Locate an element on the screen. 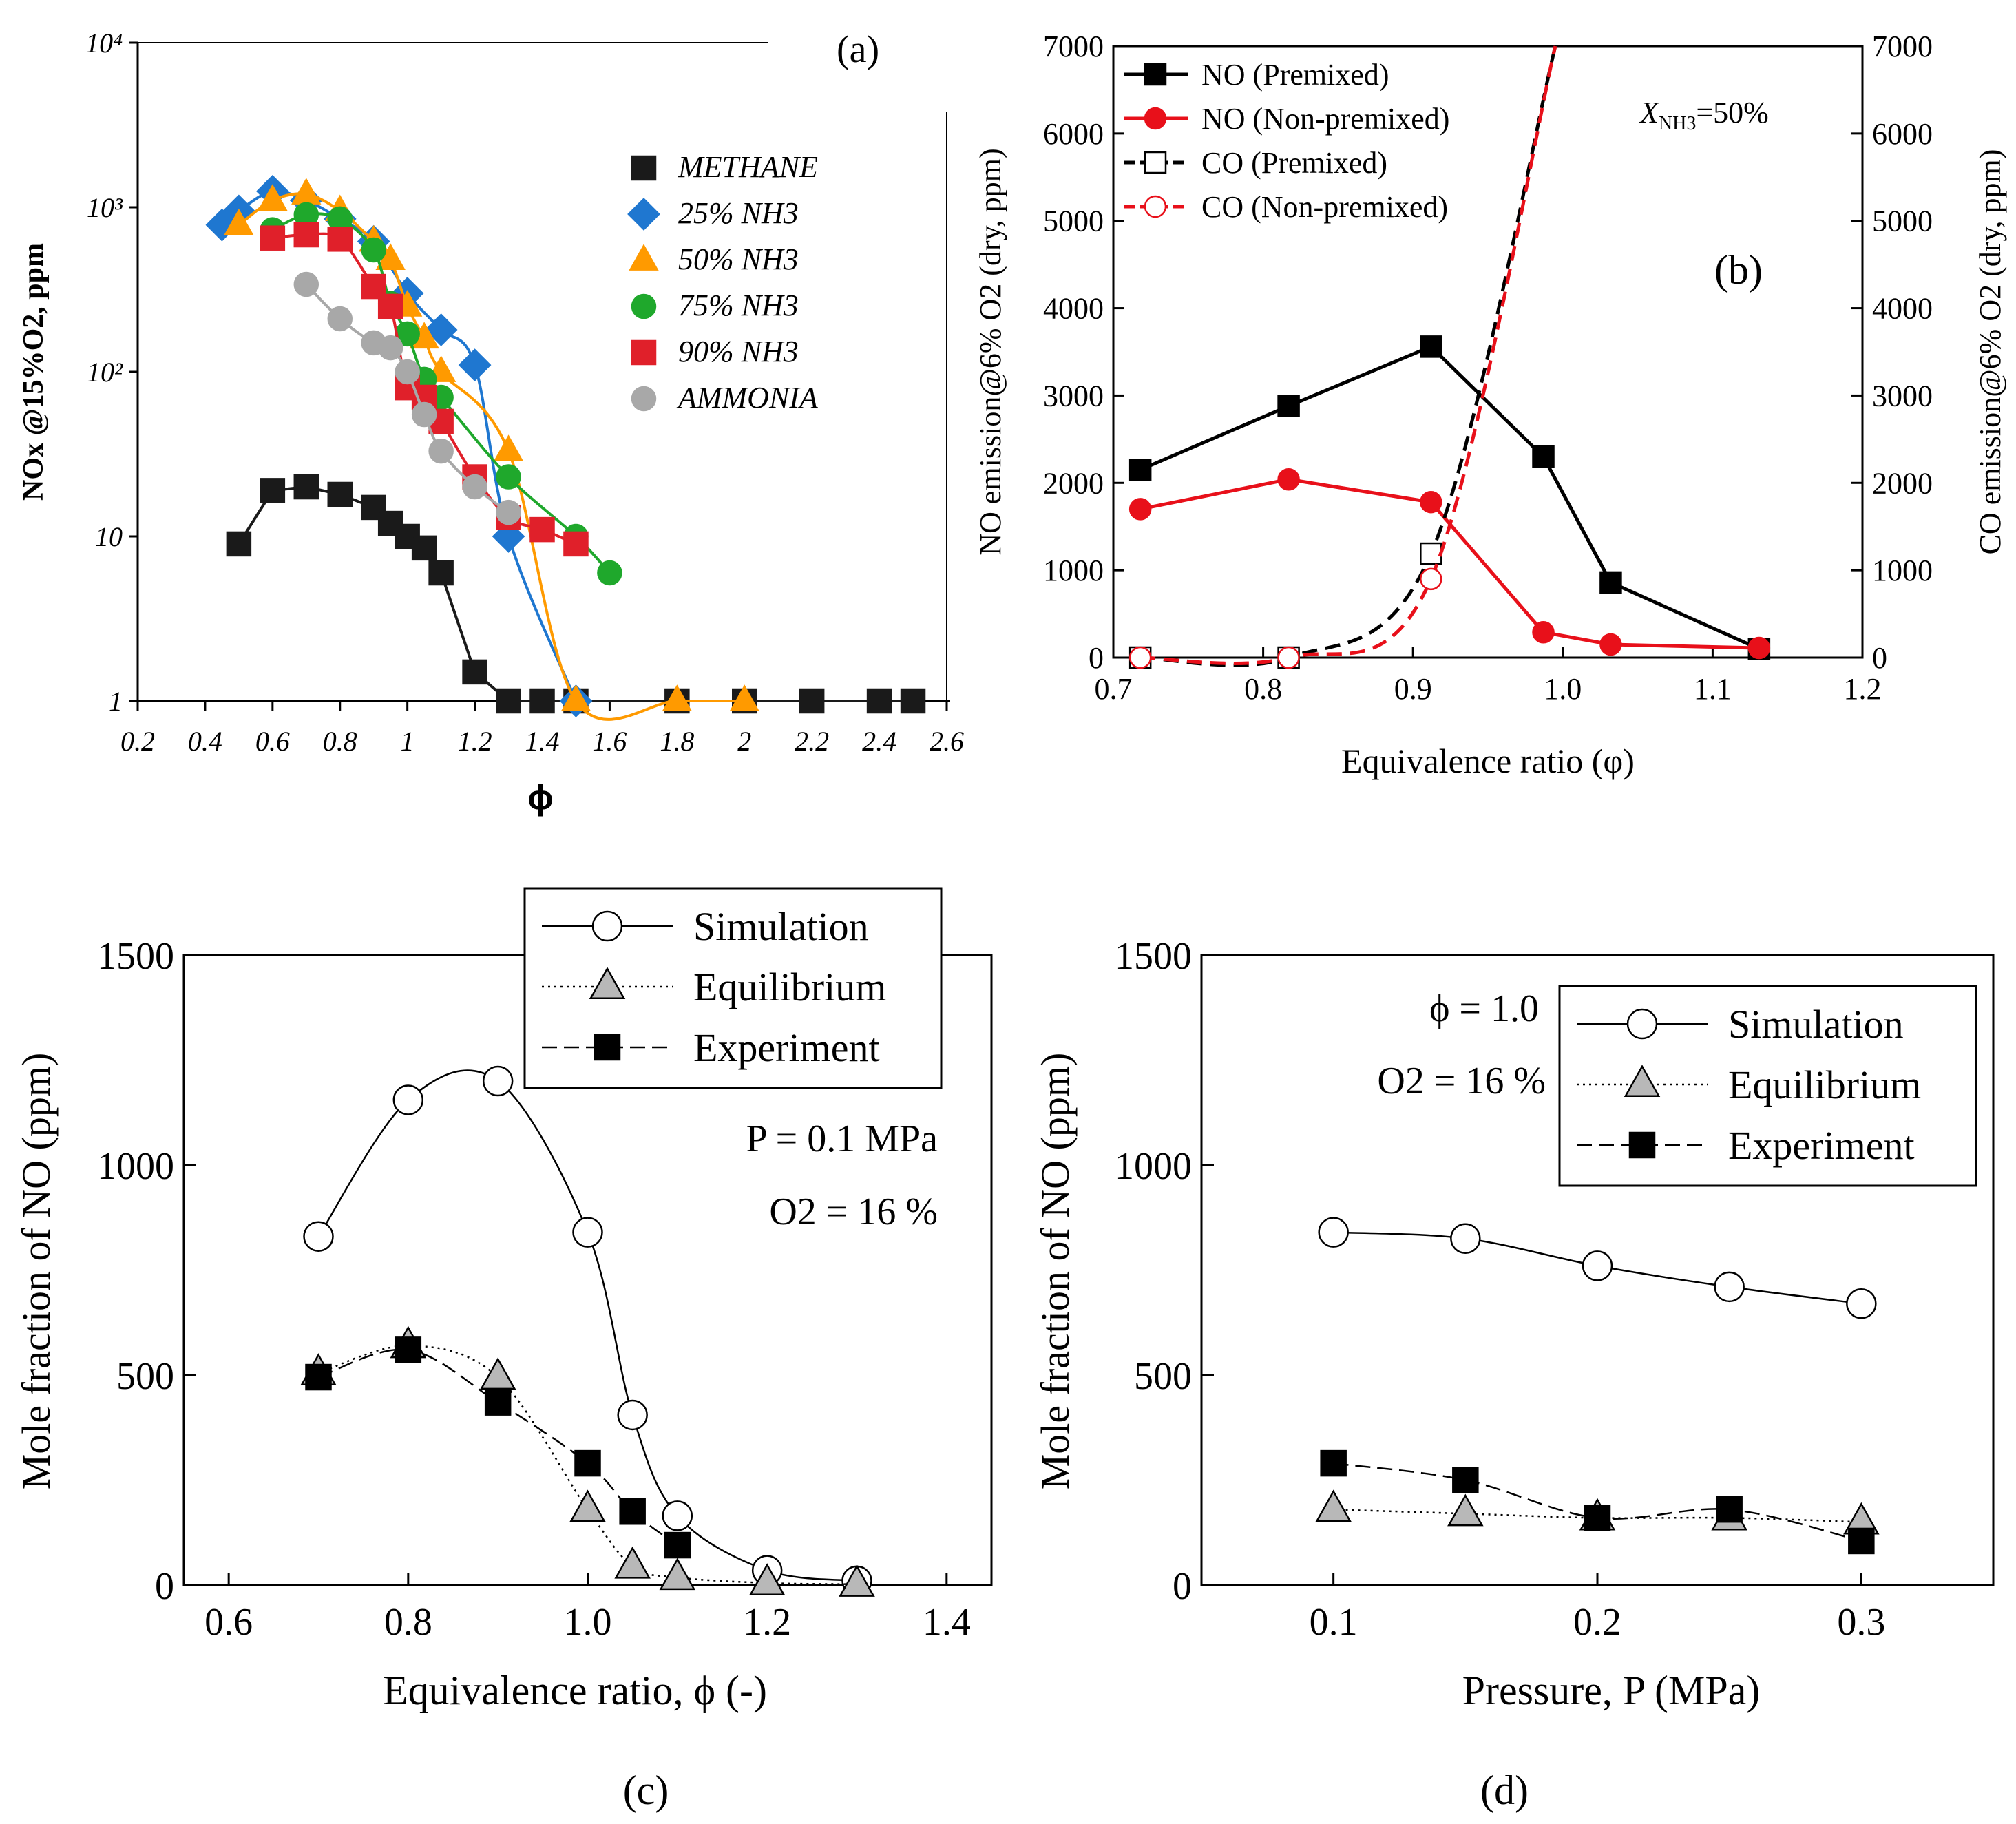 Image resolution: width=2016 pixels, height=1824 pixels. y-tick-label-right: 3000 is located at coordinates (1902, 395).